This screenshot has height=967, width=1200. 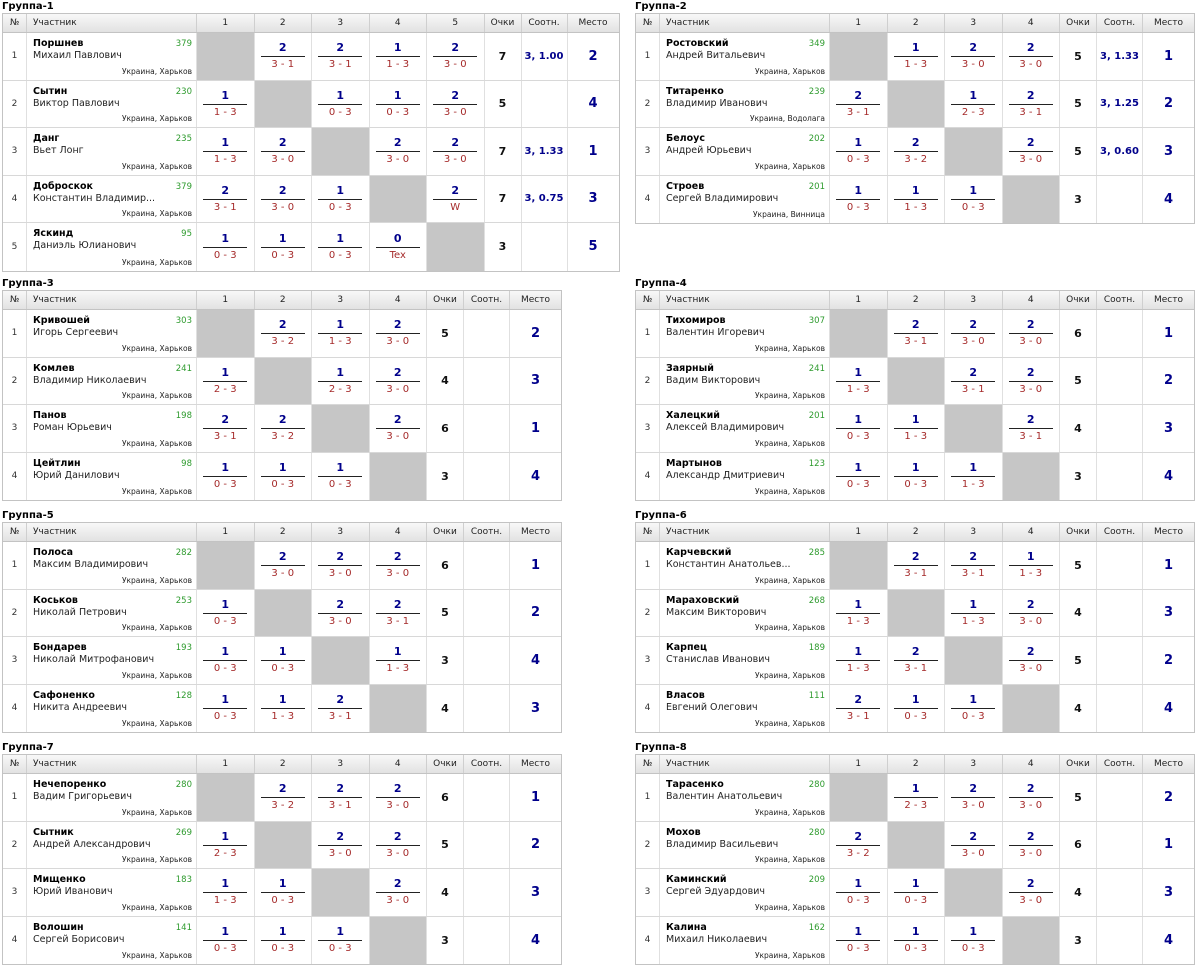 I want to click on participant-surname: Доброскок, so click(x=63, y=186).